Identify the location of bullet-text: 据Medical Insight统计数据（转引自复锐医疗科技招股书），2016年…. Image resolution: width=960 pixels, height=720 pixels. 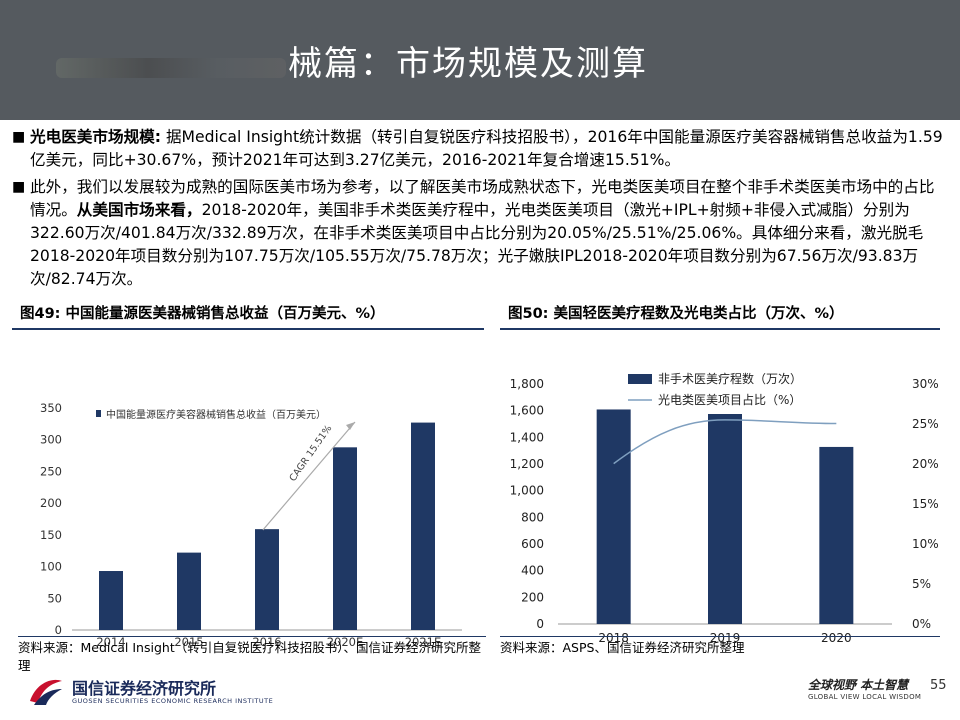
(486, 148).